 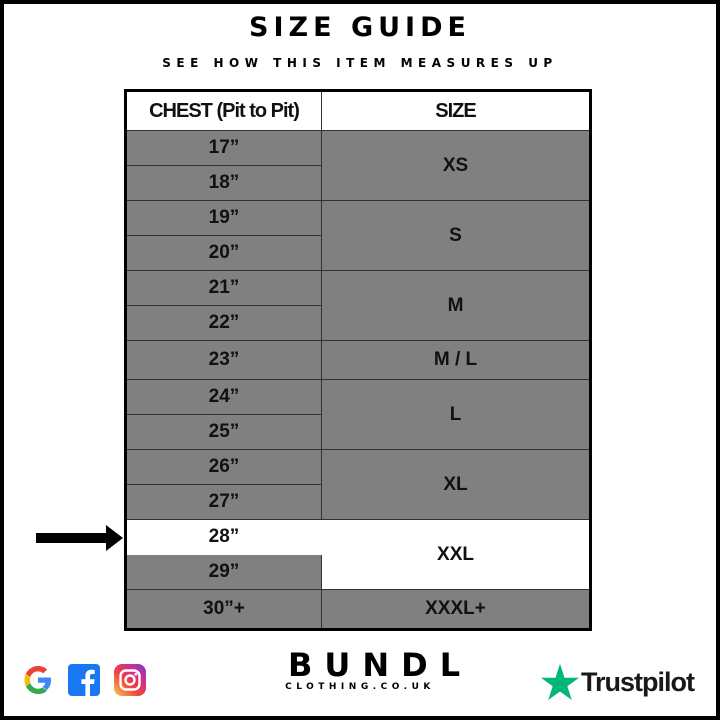 I want to click on chest-cell: 17”, so click(x=223, y=148).